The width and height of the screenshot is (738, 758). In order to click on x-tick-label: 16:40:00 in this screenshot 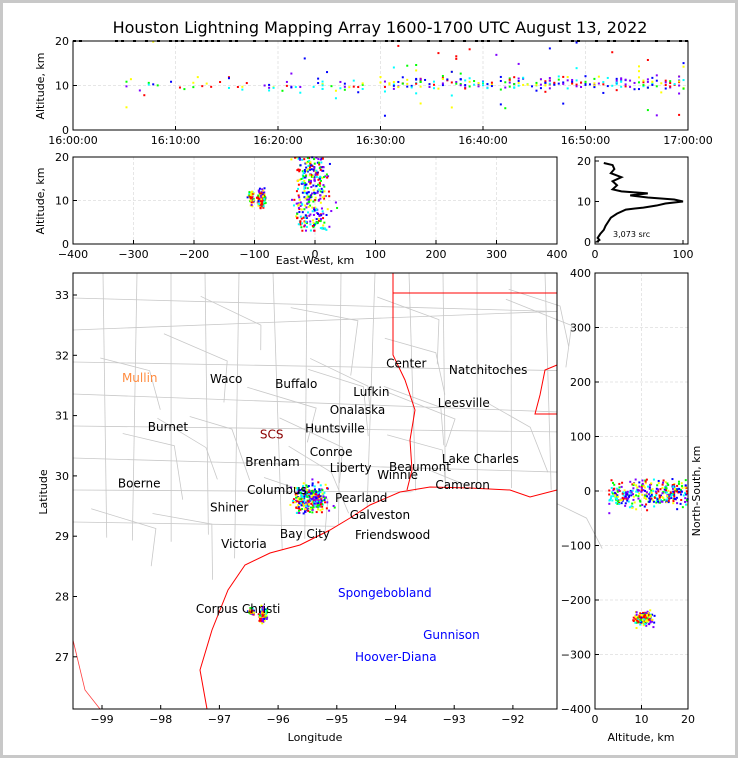, I will do `click(482, 140)`.